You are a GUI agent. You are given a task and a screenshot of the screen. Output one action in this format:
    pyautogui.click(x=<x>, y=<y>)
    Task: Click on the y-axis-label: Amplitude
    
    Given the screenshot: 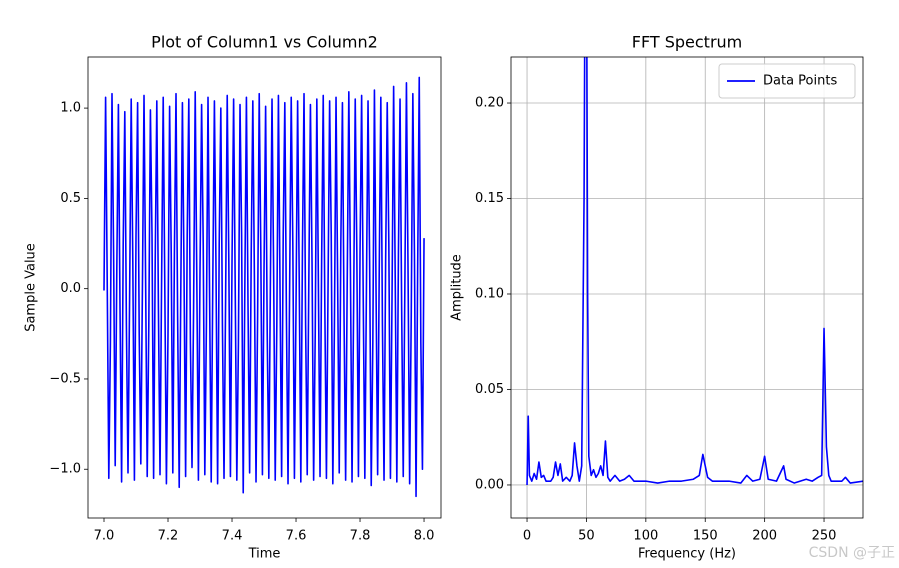 What is the action you would take?
    pyautogui.click(x=457, y=287)
    